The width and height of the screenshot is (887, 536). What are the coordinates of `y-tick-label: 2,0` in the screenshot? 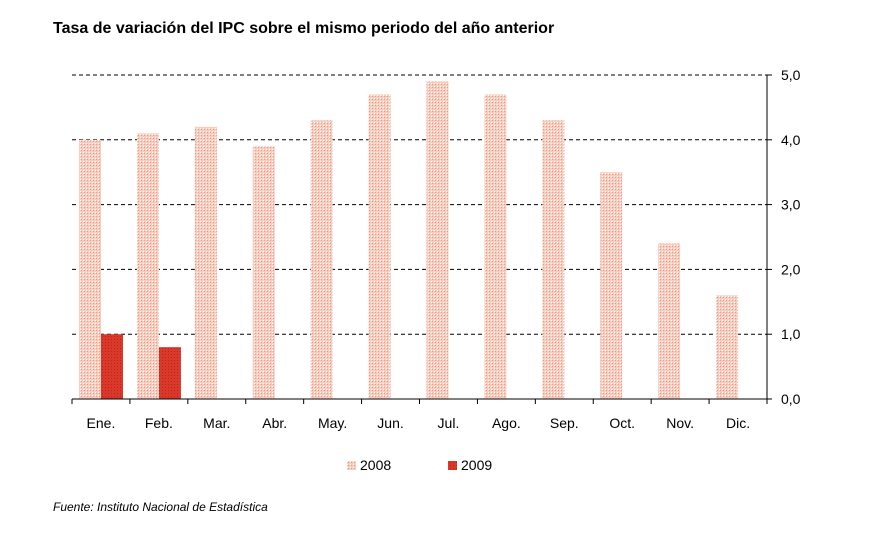 It's located at (791, 269).